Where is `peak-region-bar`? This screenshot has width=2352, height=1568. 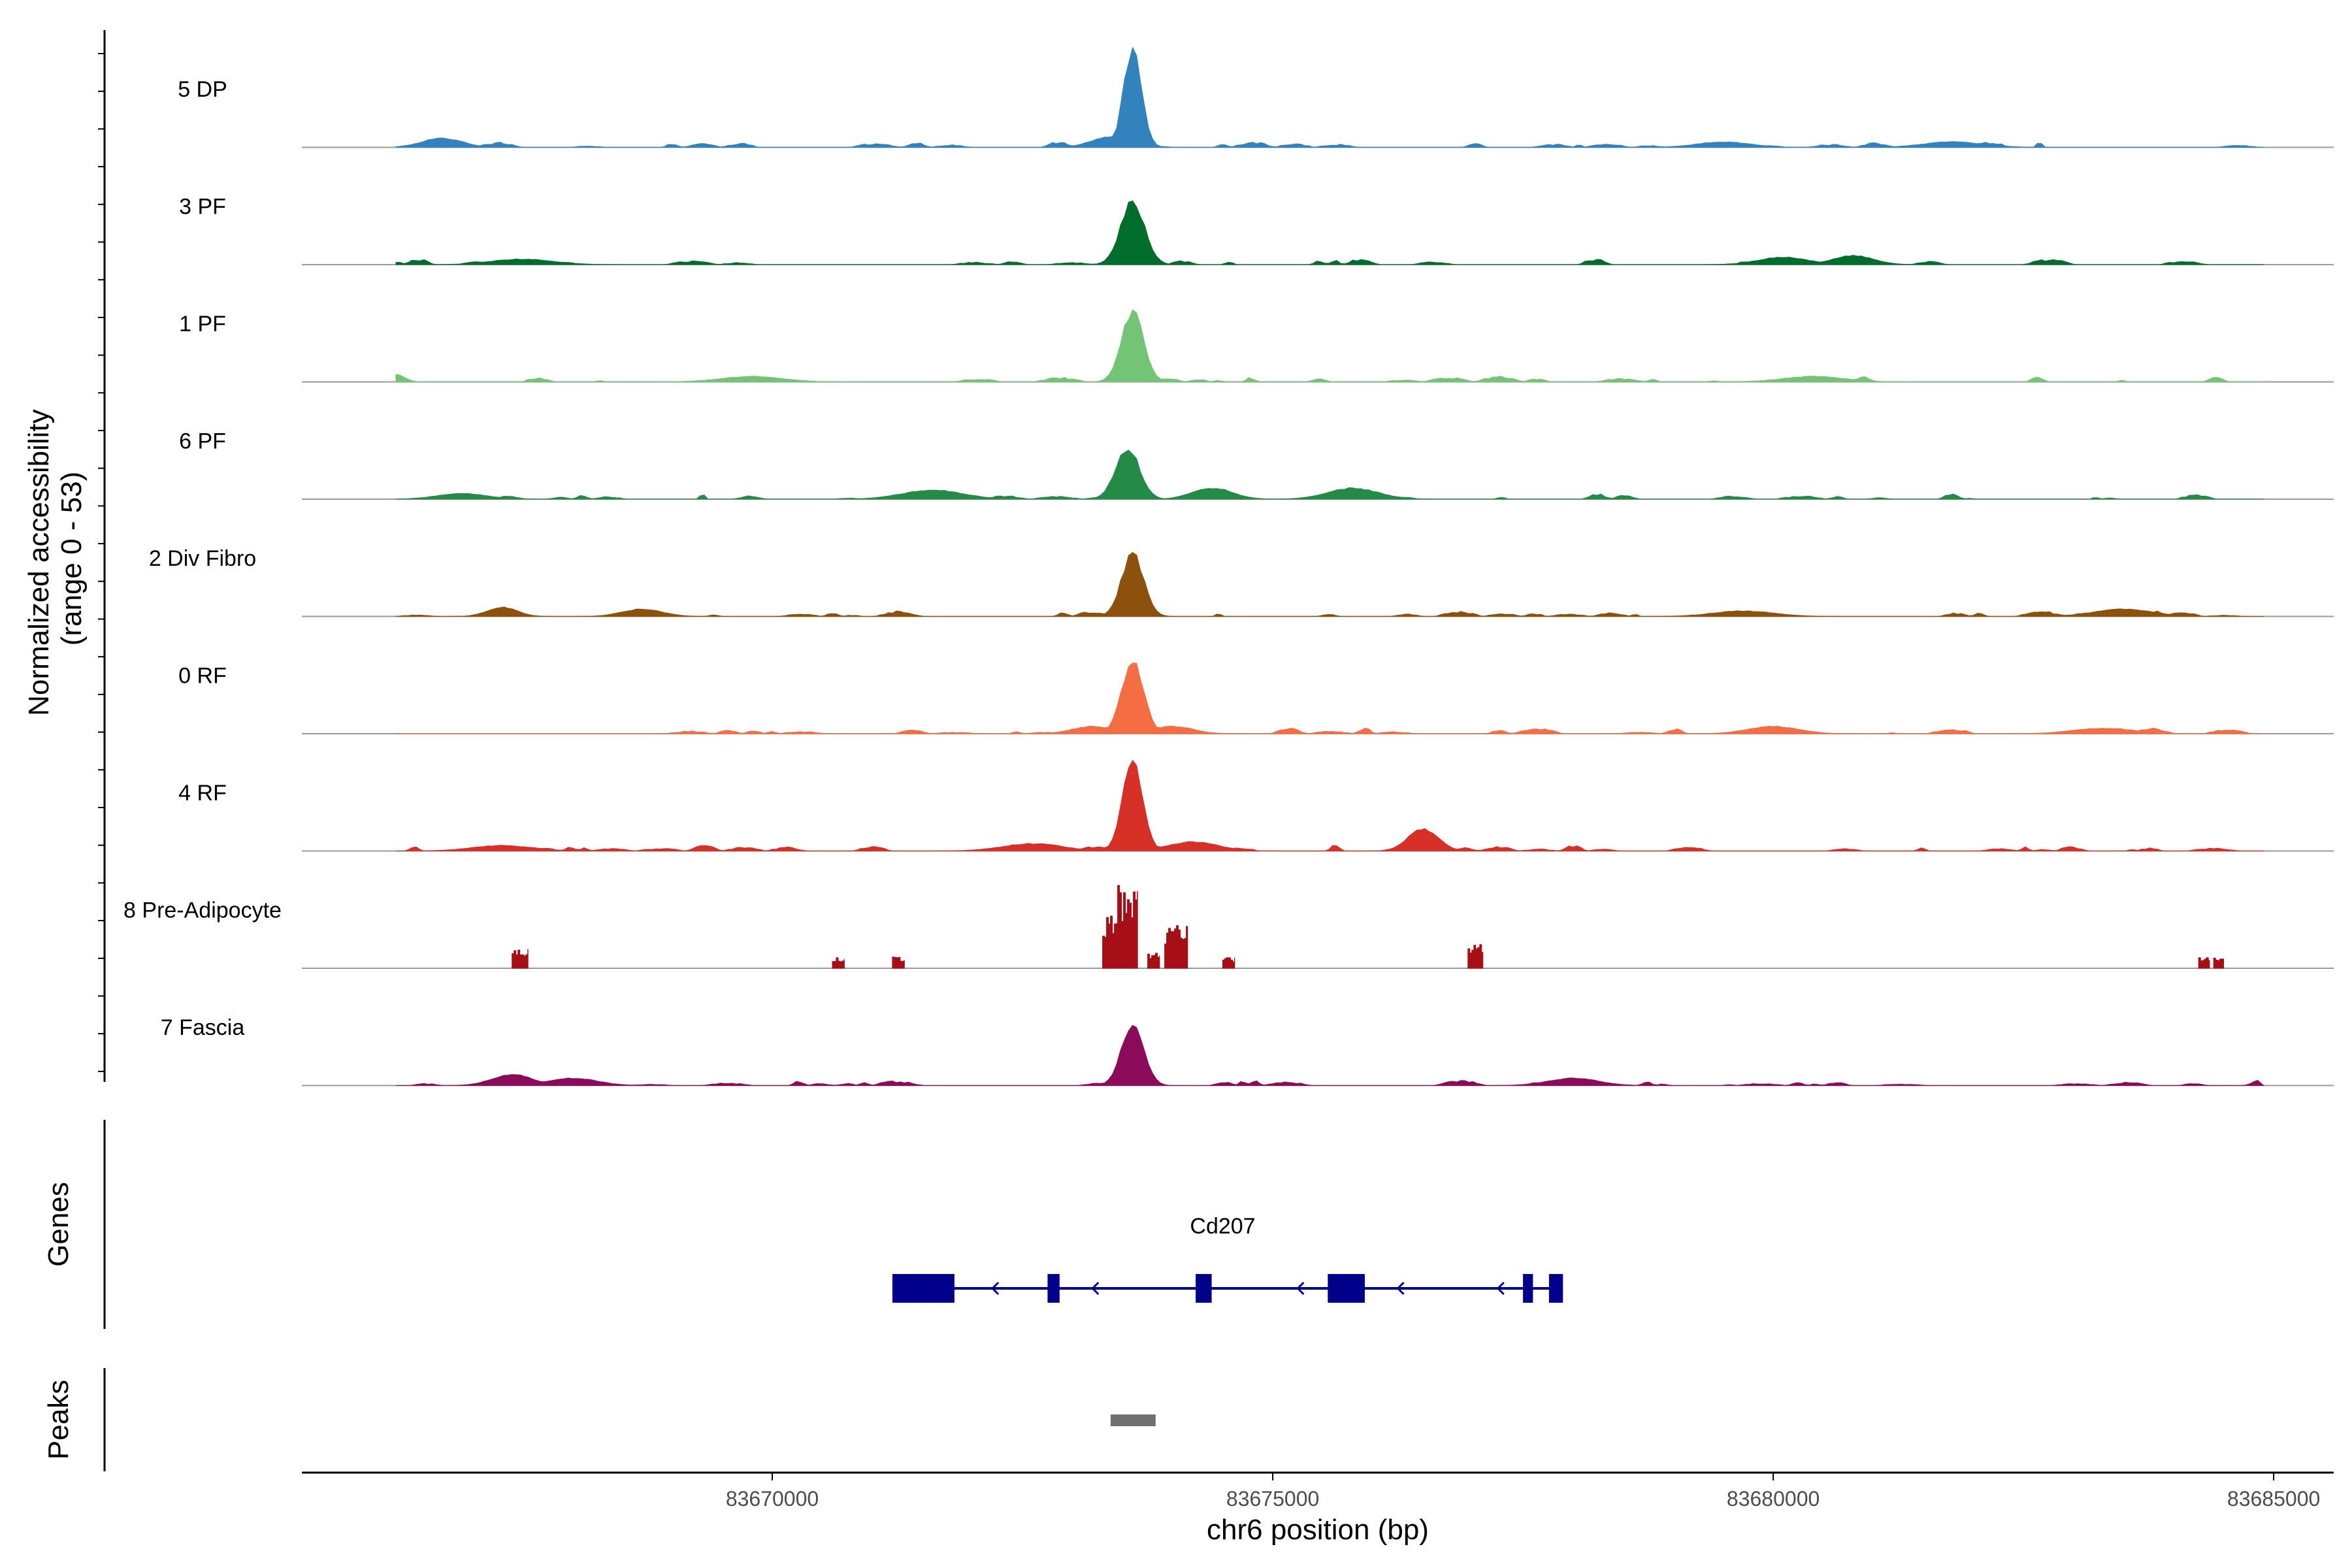
peak-region-bar is located at coordinates (1133, 1420).